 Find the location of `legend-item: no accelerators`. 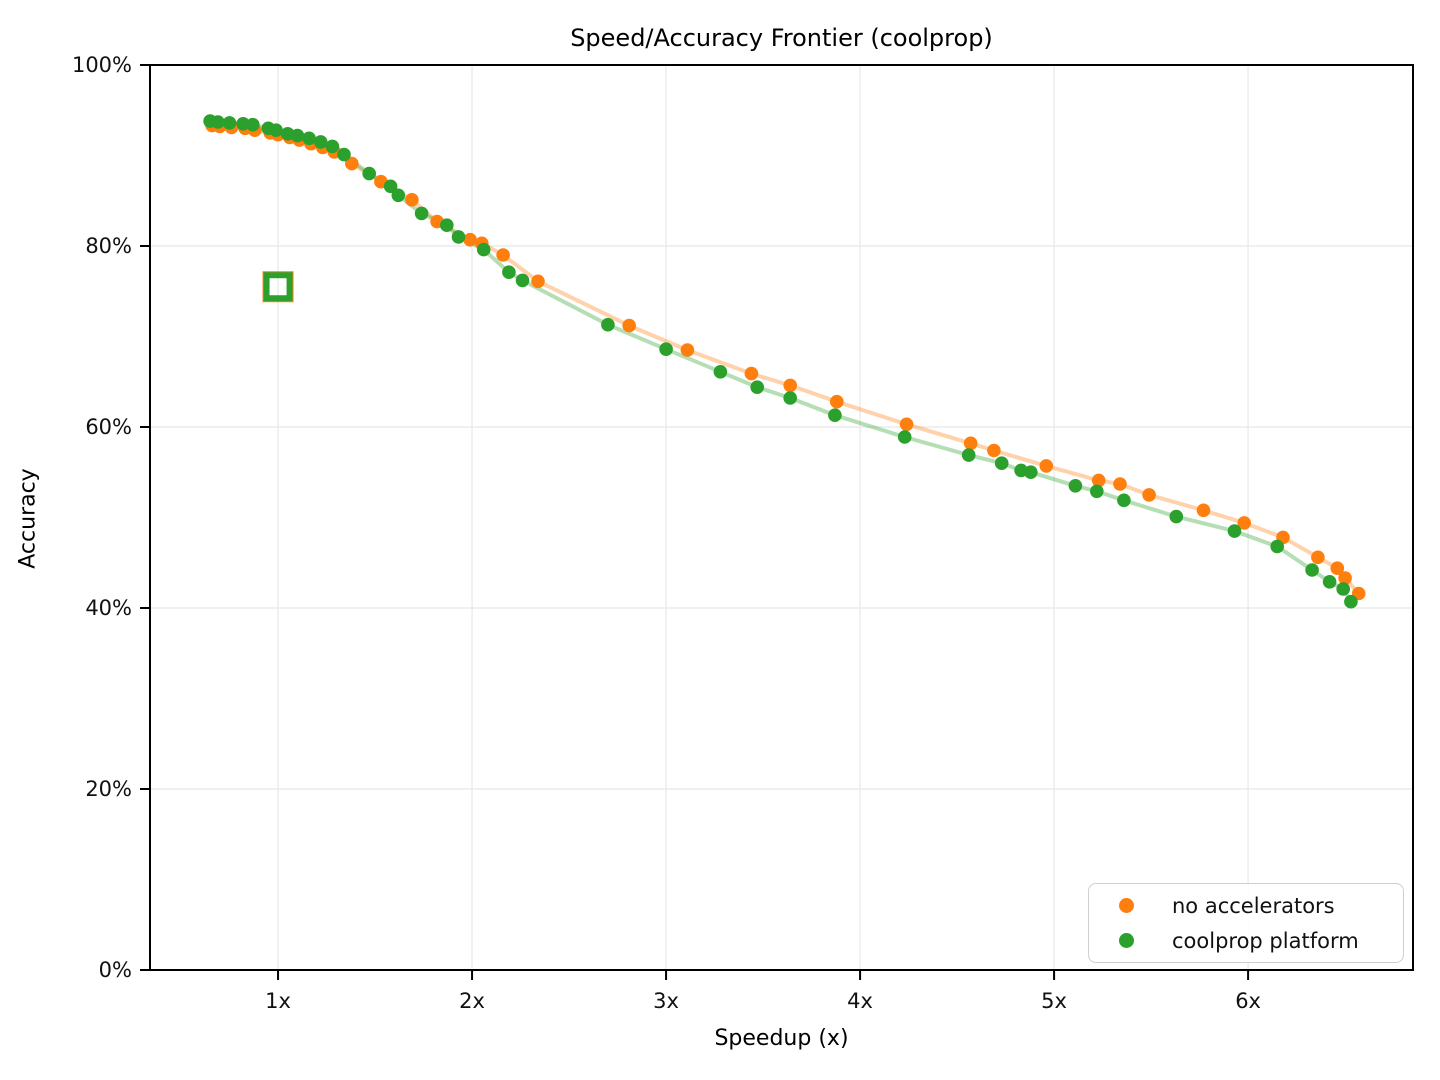

legend-item: no accelerators is located at coordinates (1246, 905).